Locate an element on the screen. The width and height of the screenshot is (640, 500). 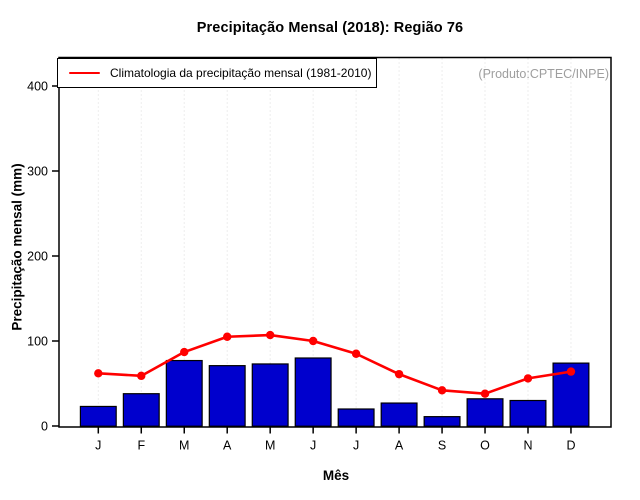
source-annotation: (Produto:CPTEC/INPE) is located at coordinates (543, 74).